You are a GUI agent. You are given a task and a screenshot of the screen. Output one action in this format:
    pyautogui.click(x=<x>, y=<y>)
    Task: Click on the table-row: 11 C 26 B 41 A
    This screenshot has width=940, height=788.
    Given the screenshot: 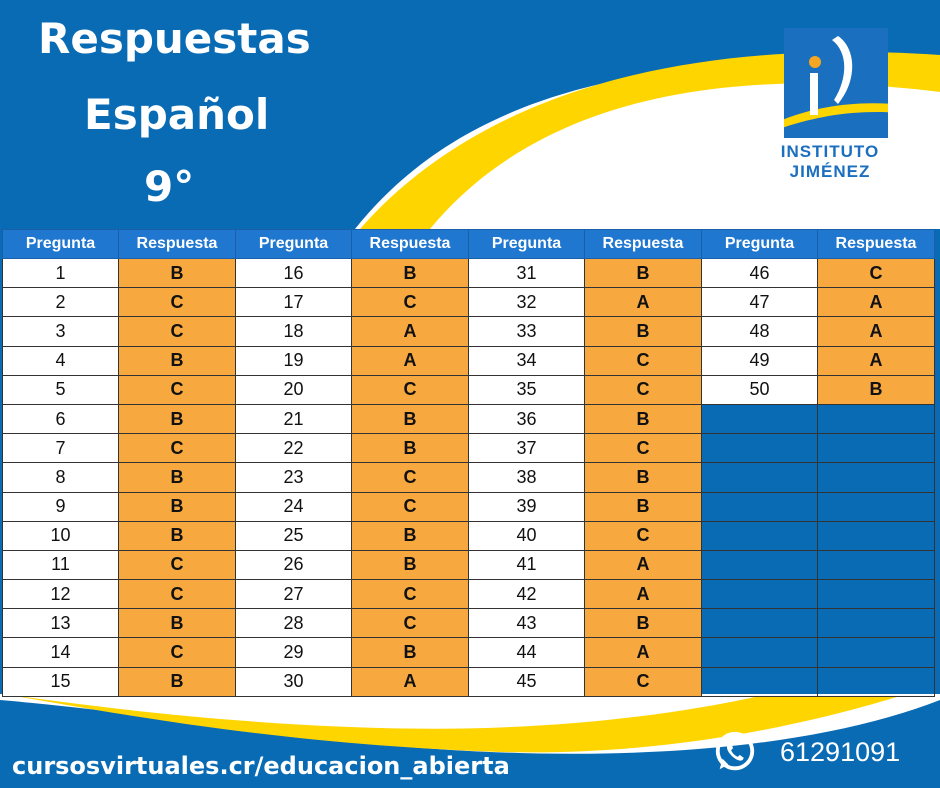 What is the action you would take?
    pyautogui.click(x=468, y=565)
    